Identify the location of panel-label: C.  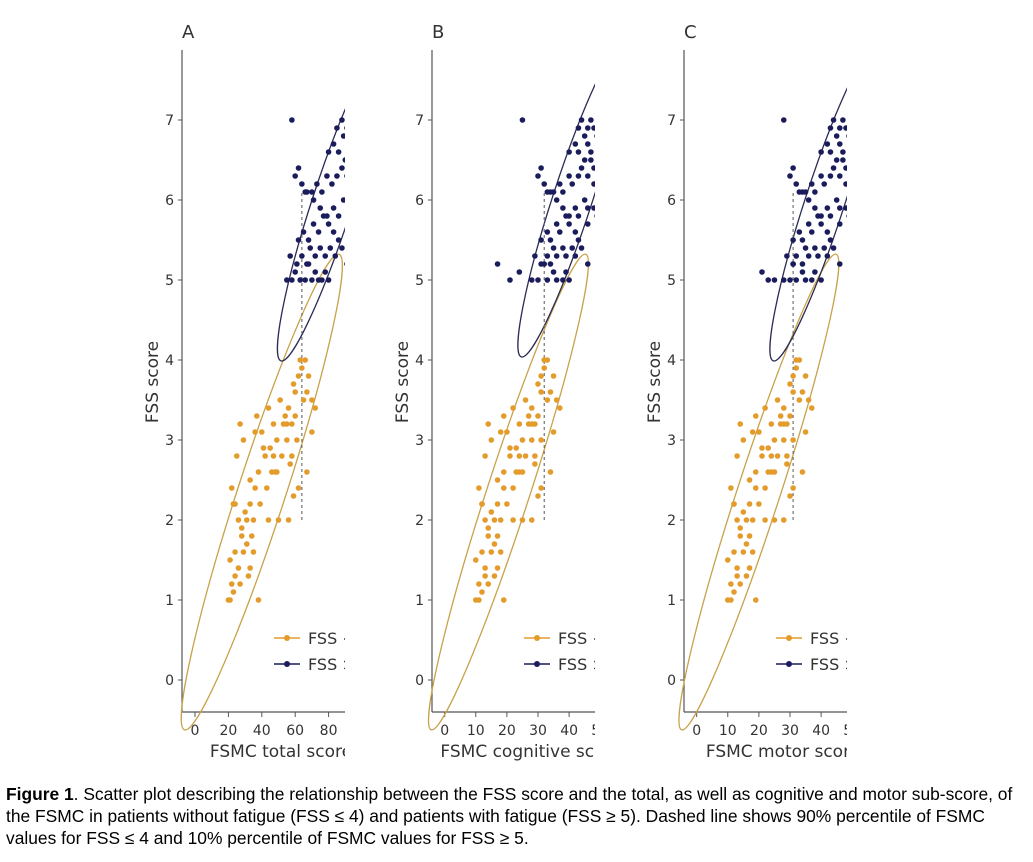
(690, 32).